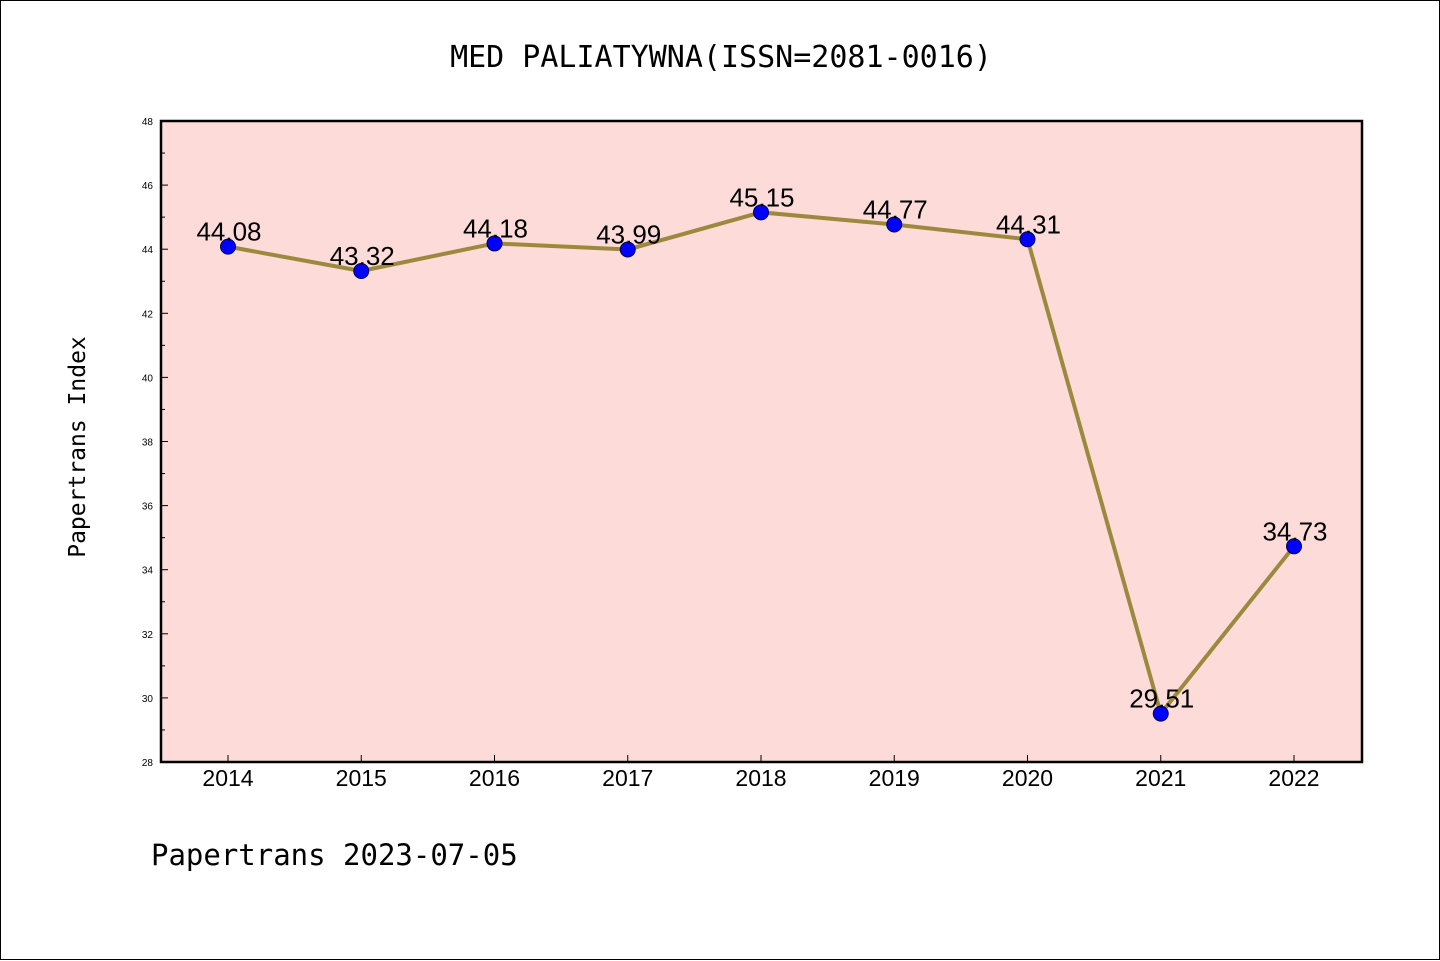 The height and width of the screenshot is (961, 1440). I want to click on y-tick-label: 28, so click(148, 763).